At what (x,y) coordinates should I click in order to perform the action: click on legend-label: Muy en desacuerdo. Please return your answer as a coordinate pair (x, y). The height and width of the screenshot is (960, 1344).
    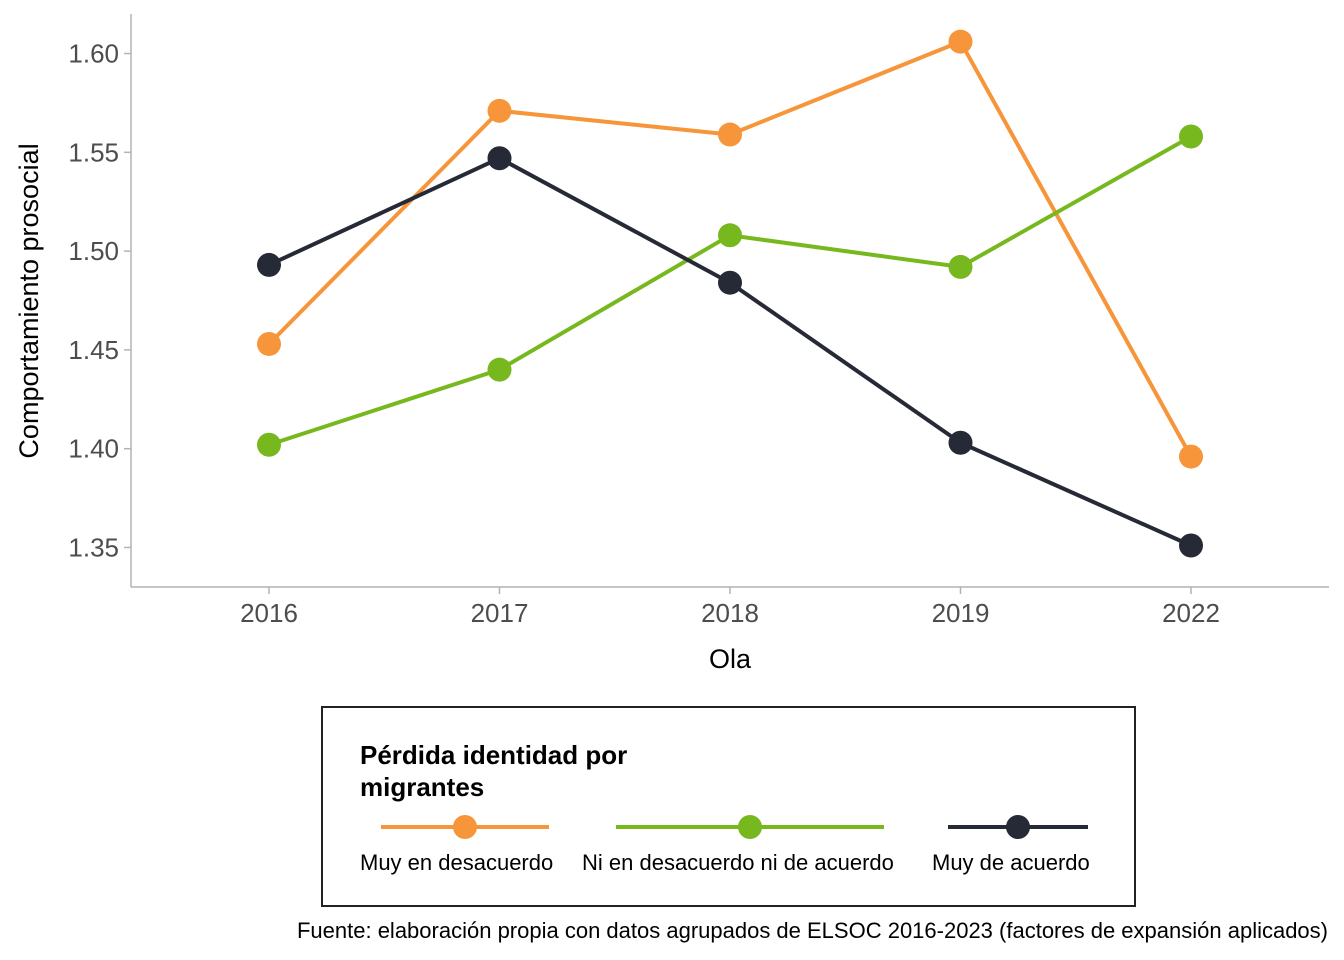
    Looking at the image, I should click on (457, 862).